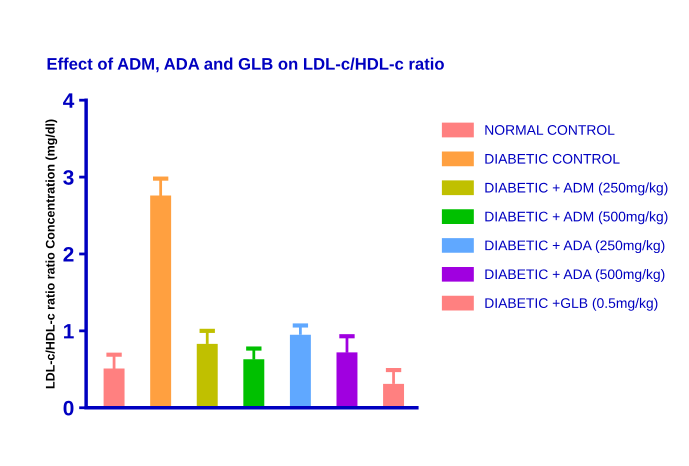 The height and width of the screenshot is (466, 689). I want to click on legend-label: DIABETIC + ADM (500mg/kg), so click(576, 217).